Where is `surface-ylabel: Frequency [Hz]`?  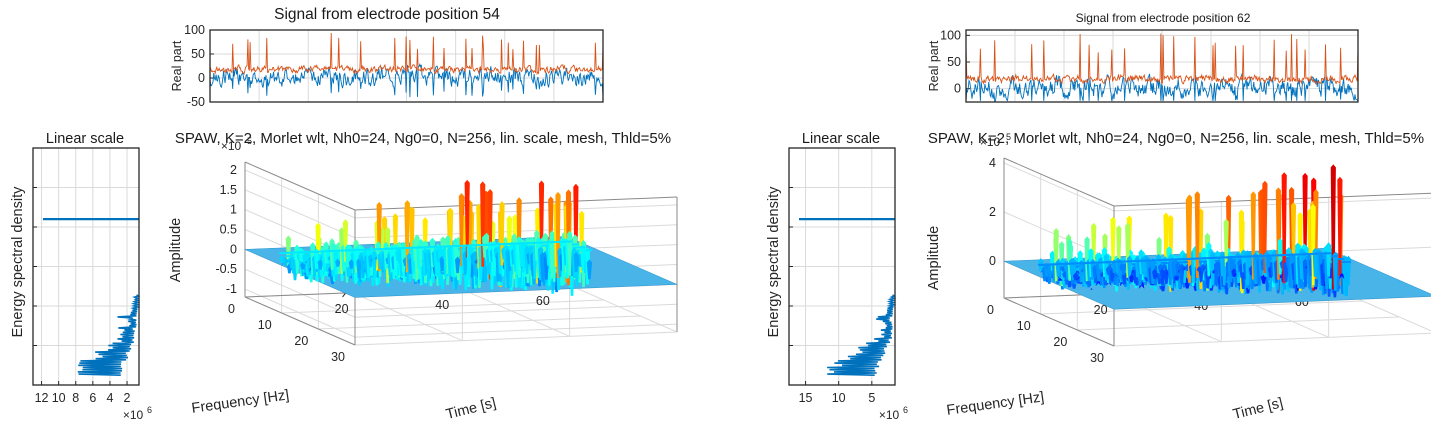
surface-ylabel: Frequency [Hz] is located at coordinates (996, 404).